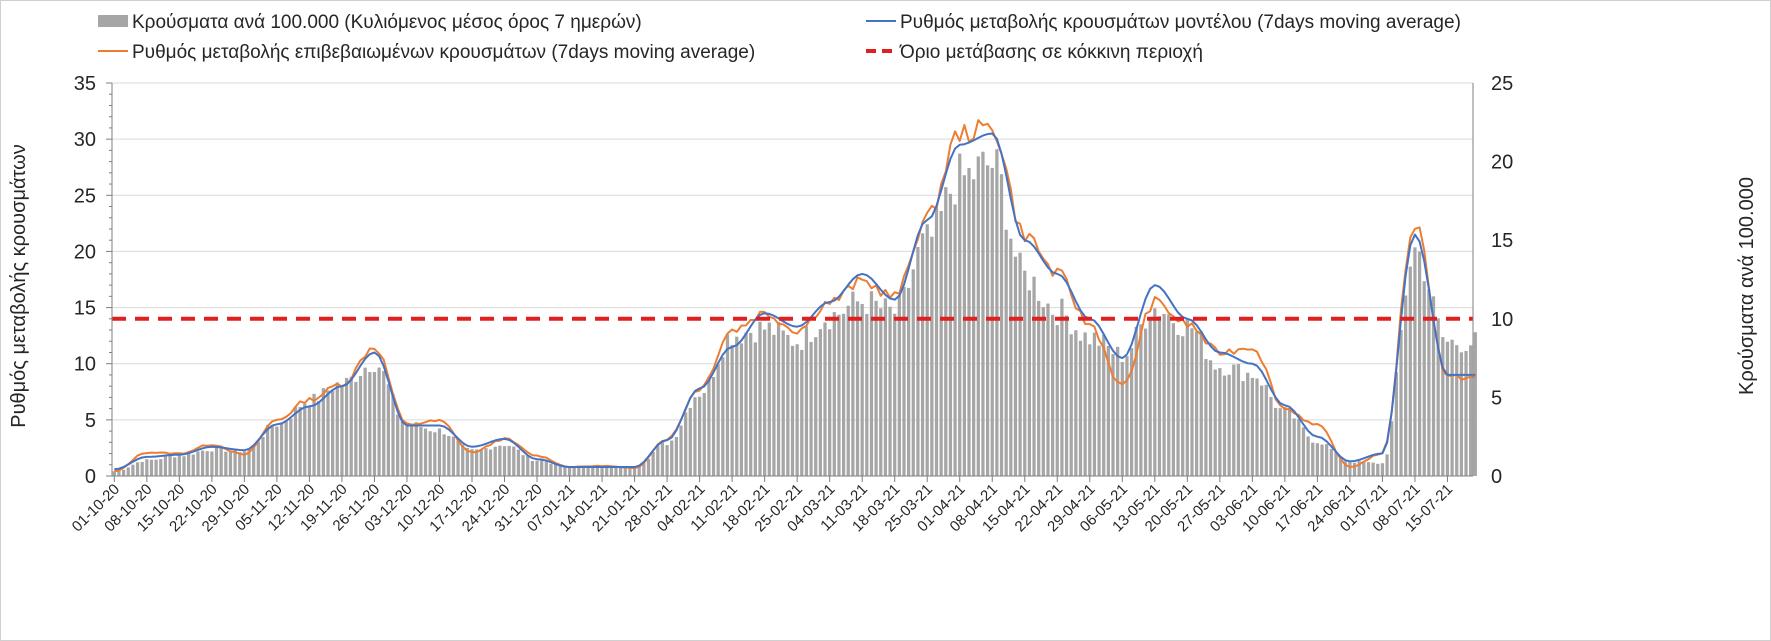  Describe the element at coordinates (85, 84) in the screenshot. I see `y-tick-label-left: 35` at that location.